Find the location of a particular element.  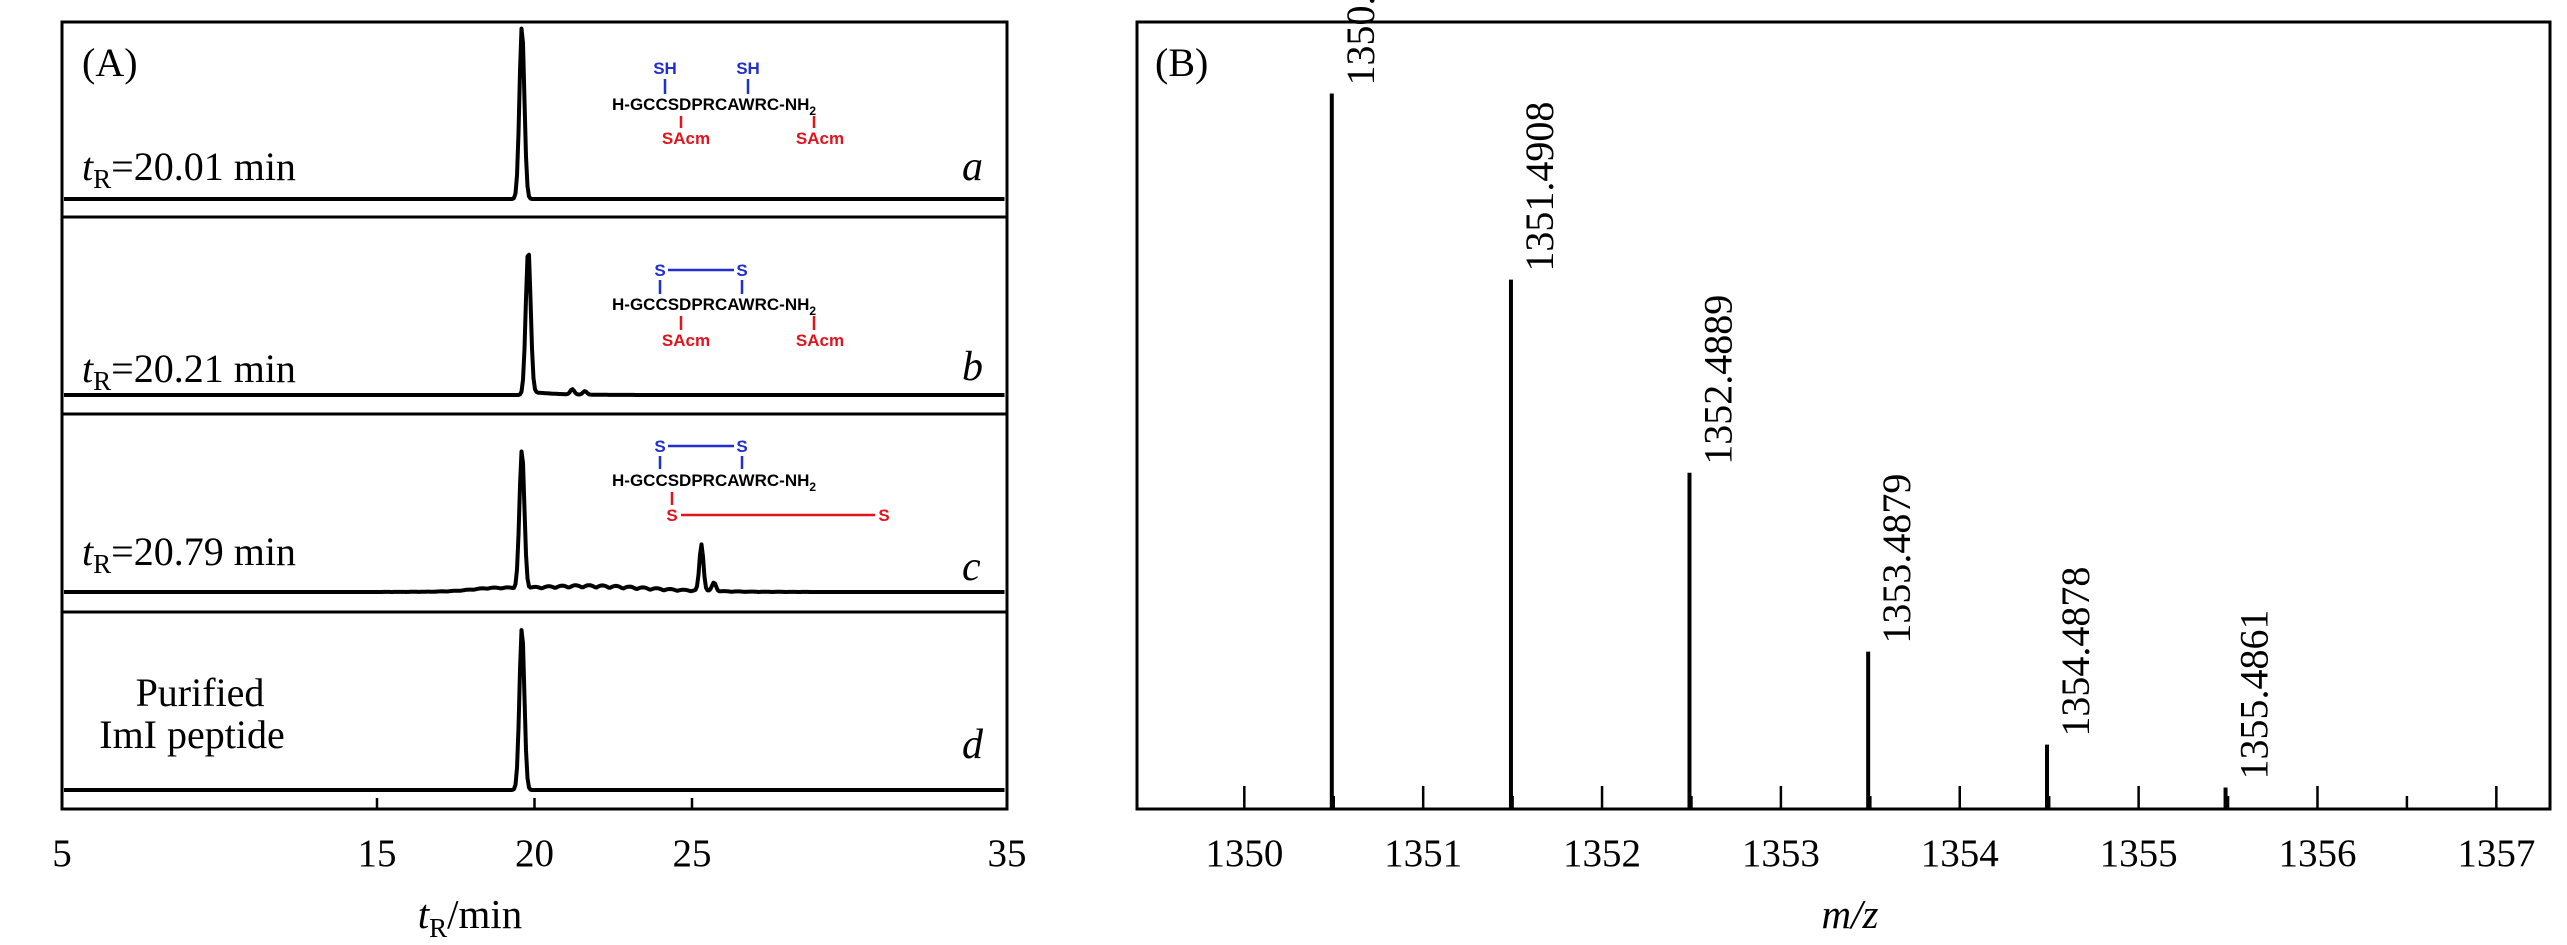

structure-c: S S H-GCCSDPRCAWRC-NH2 S S is located at coordinates (751, 481).